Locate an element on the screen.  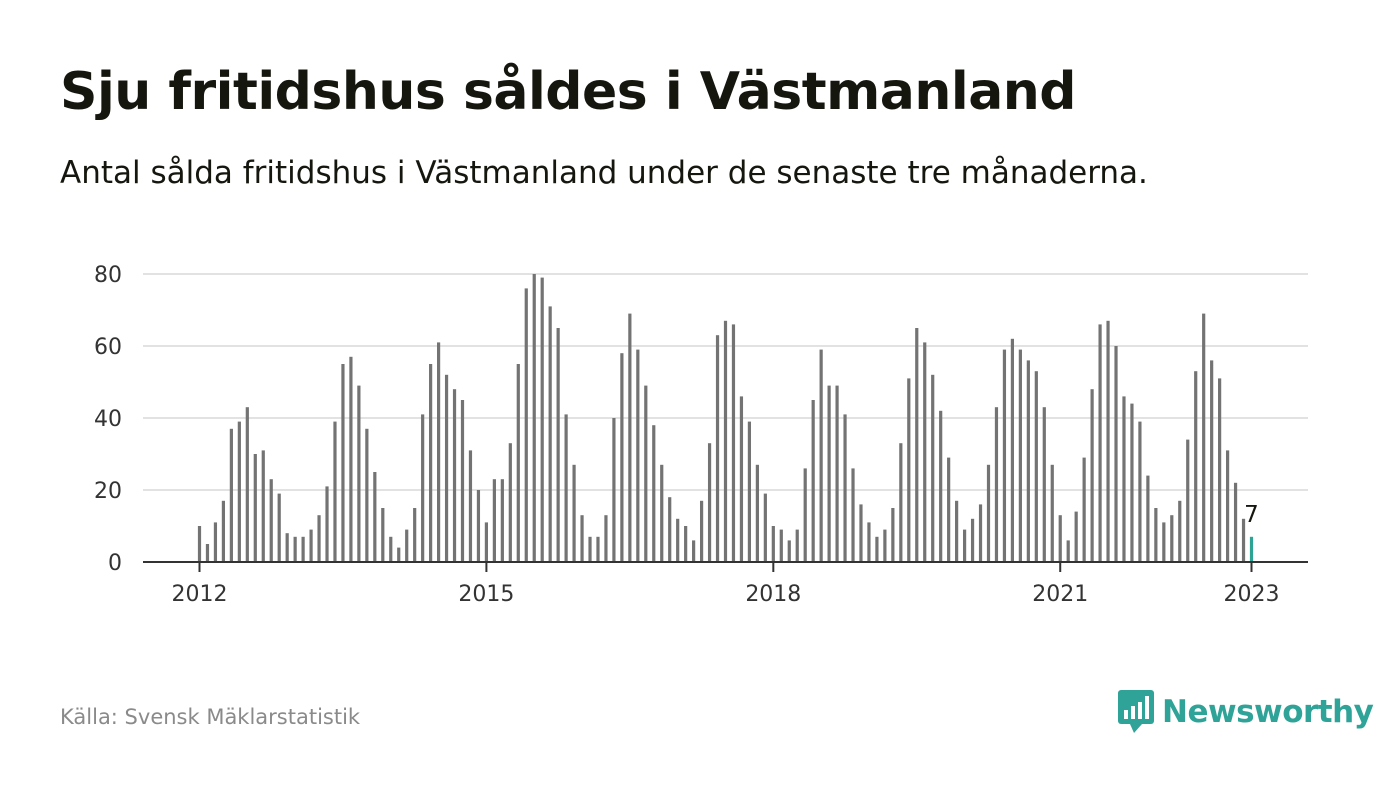
y-tick-label: 0 is located at coordinates (115, 563).